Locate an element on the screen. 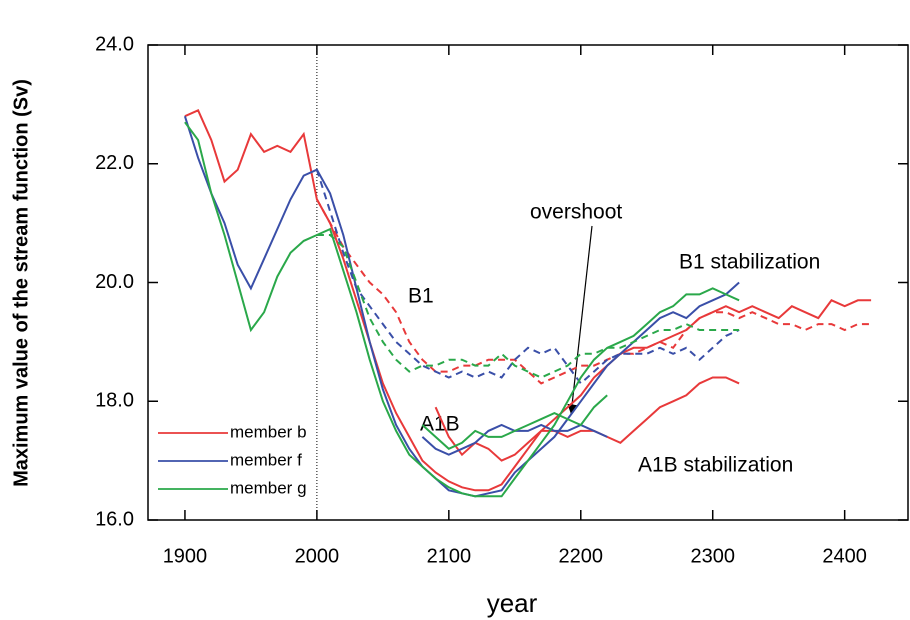 The width and height of the screenshot is (910, 620). y-tick-label: 18.0 is located at coordinates (114, 401).